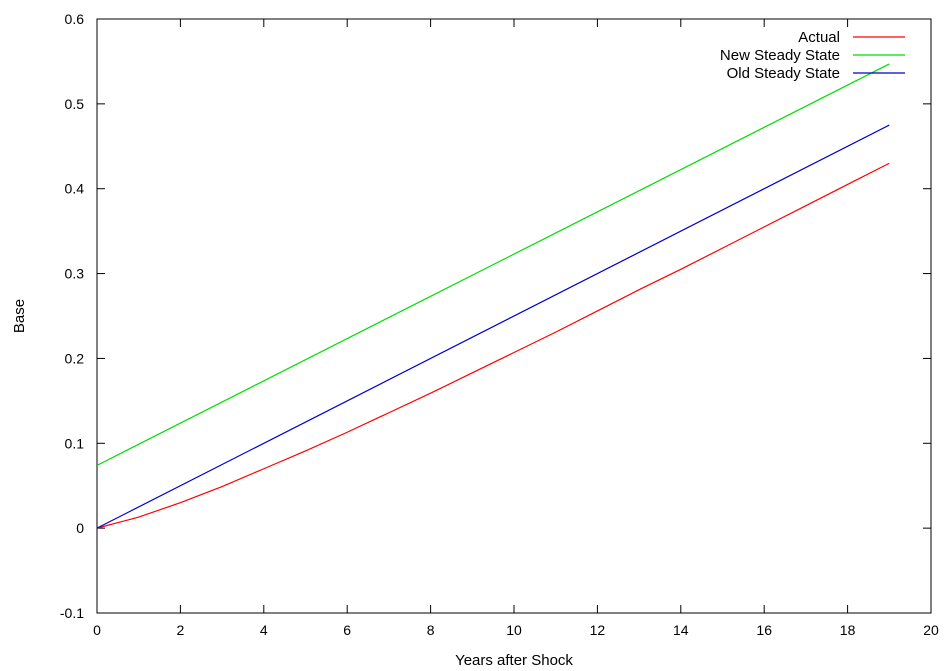 The width and height of the screenshot is (944, 671). What do you see at coordinates (931, 630) in the screenshot?
I see `x-tick-label: 20` at bounding box center [931, 630].